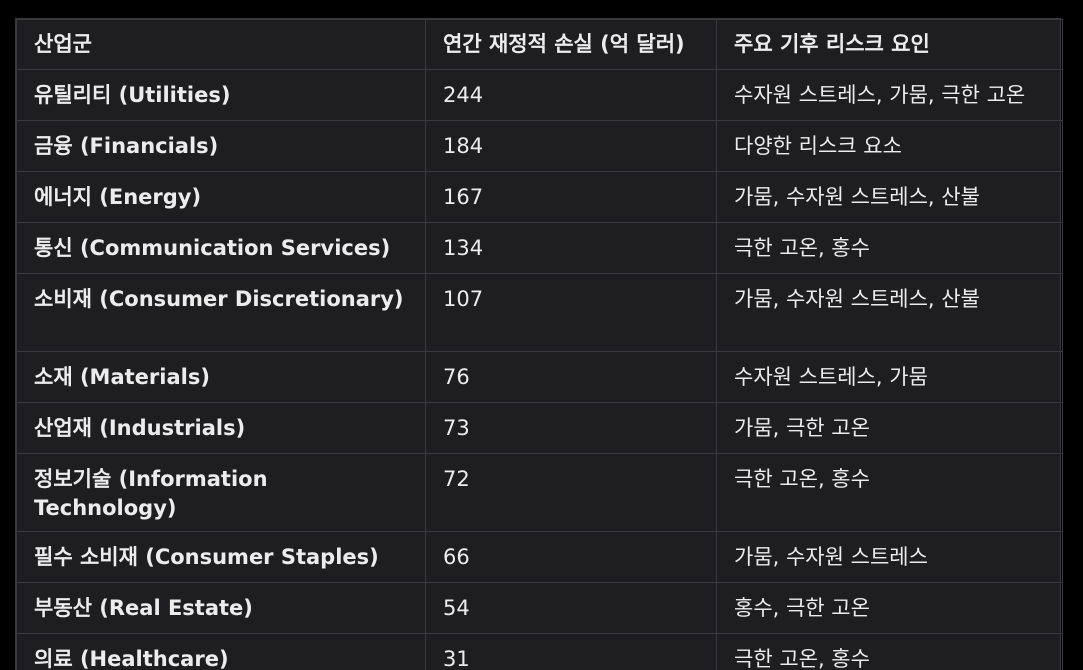 The height and width of the screenshot is (670, 1083). Describe the element at coordinates (889, 428) in the screenshot. I see `risk-cell: 가뭄, 극한 고온` at that location.